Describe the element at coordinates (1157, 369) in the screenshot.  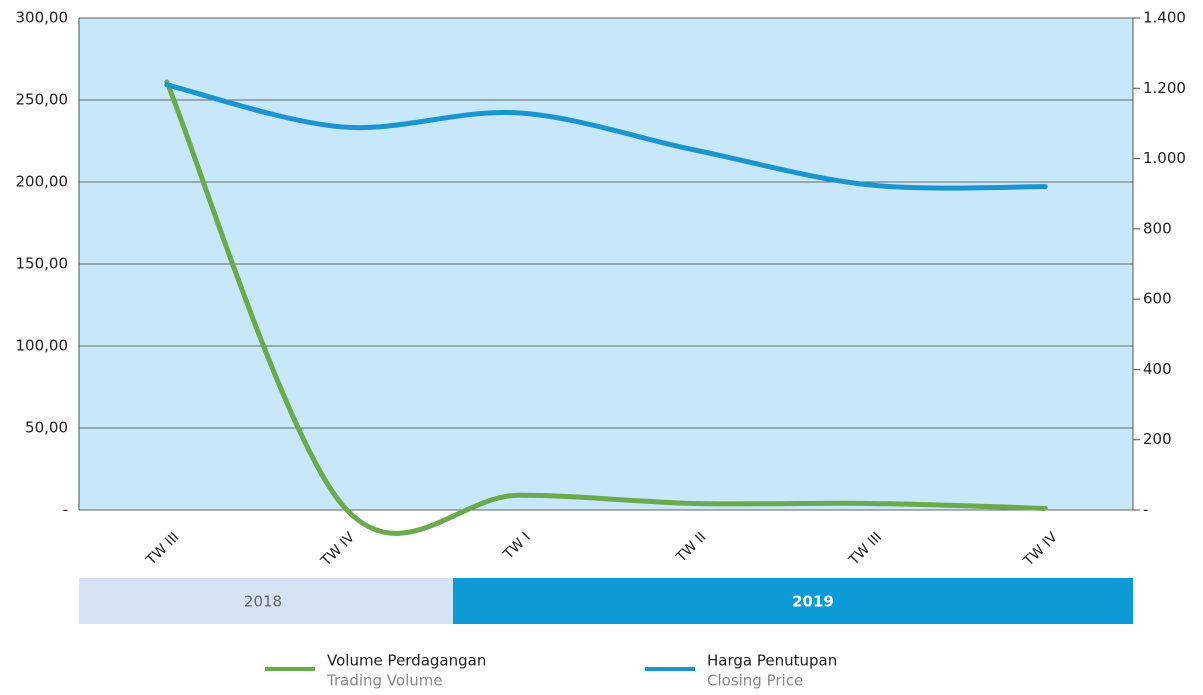
I see `y2-tick-label: 400` at that location.